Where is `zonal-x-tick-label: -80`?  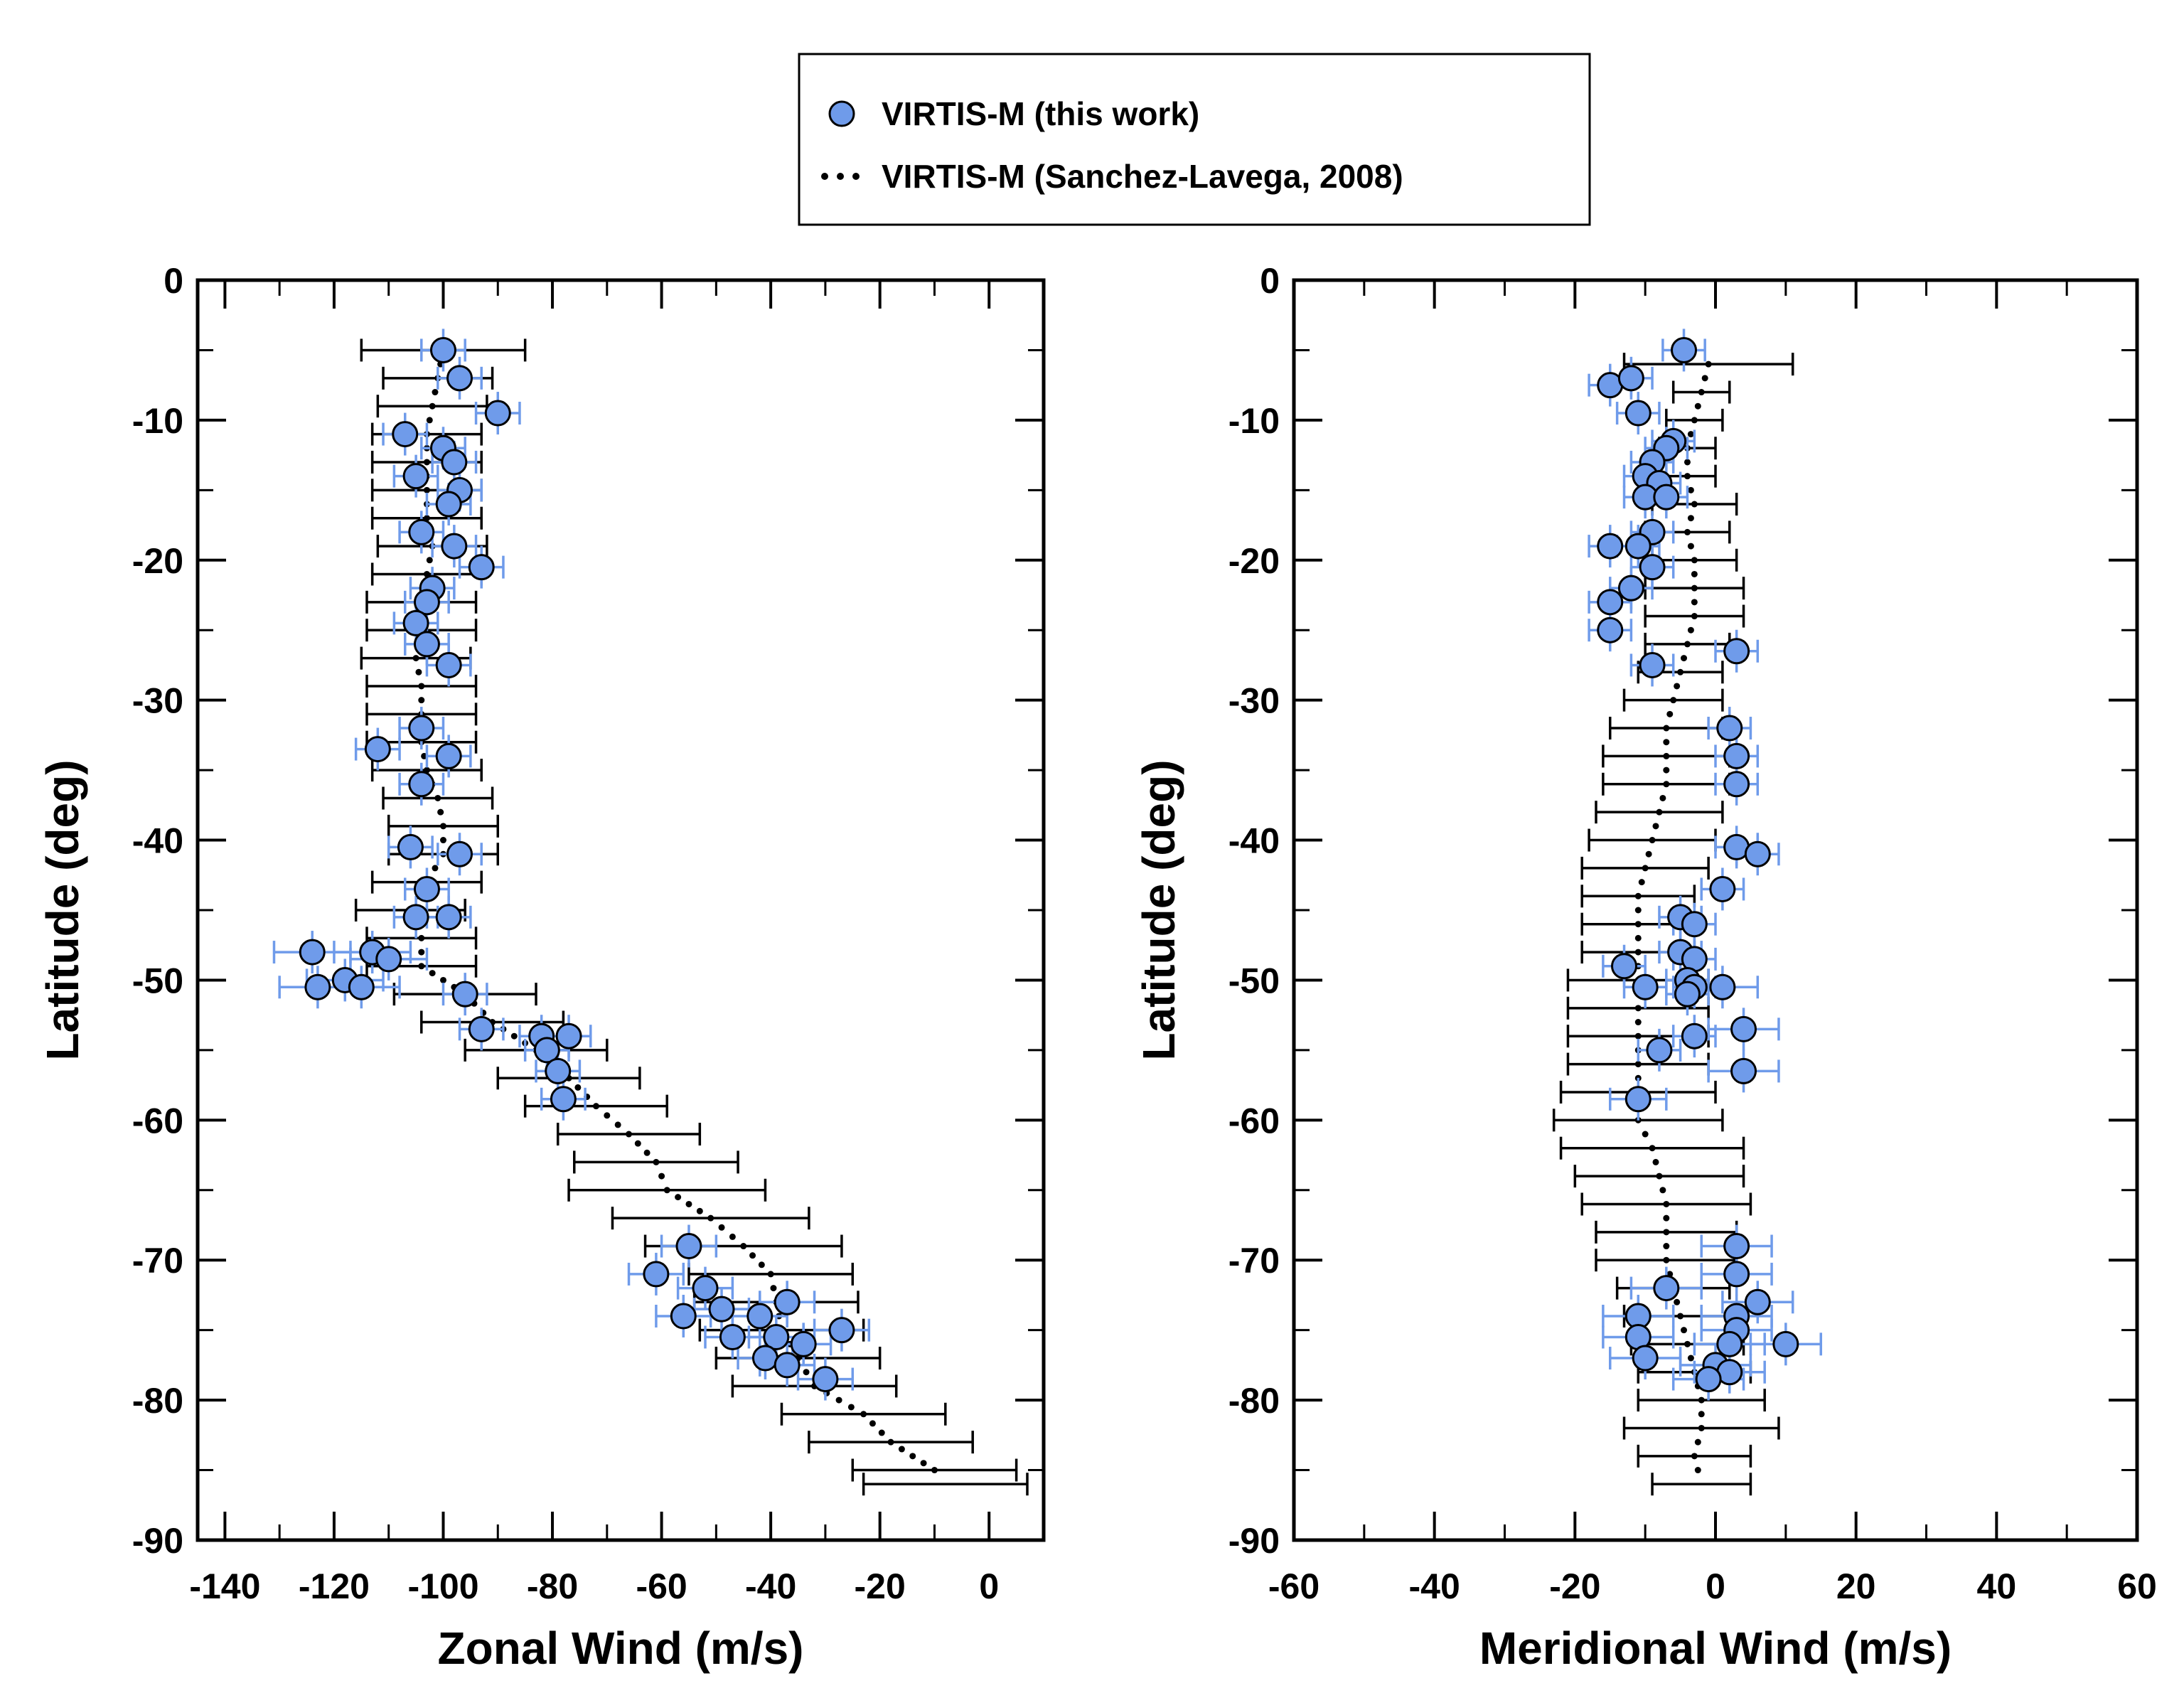
zonal-x-tick-label: -80 is located at coordinates (553, 1586).